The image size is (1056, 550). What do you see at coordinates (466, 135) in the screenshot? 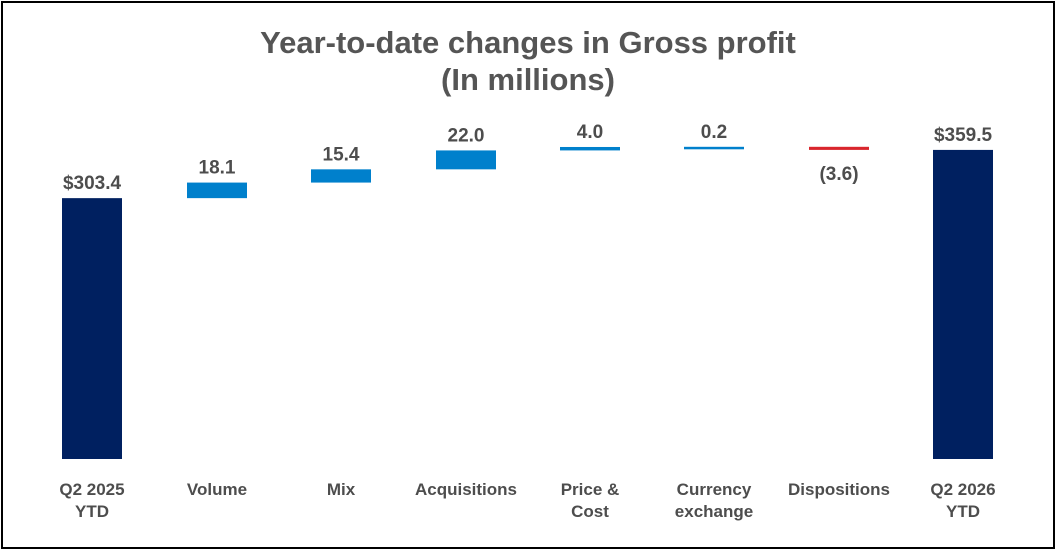
I see `data-label-3: 22.0` at bounding box center [466, 135].